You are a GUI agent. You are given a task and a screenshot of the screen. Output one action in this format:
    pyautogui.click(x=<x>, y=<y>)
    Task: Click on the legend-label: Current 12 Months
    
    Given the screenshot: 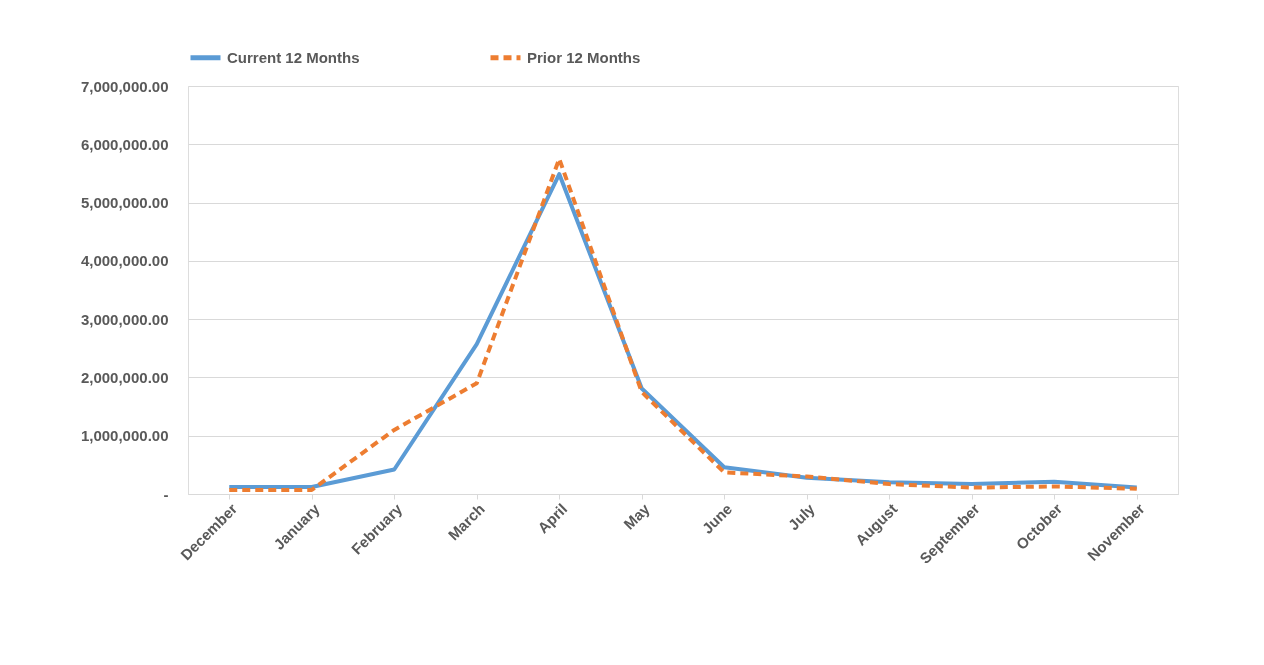 What is the action you would take?
    pyautogui.click(x=293, y=57)
    